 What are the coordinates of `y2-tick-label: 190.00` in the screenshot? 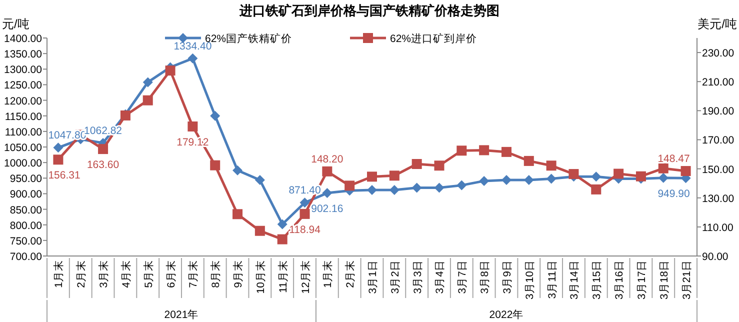 It's located at (718, 112).